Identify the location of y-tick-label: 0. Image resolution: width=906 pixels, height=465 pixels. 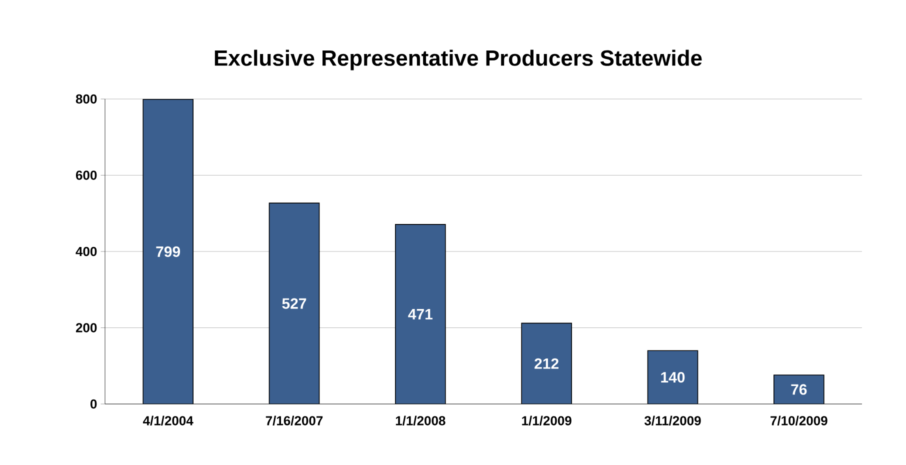
(93, 404).